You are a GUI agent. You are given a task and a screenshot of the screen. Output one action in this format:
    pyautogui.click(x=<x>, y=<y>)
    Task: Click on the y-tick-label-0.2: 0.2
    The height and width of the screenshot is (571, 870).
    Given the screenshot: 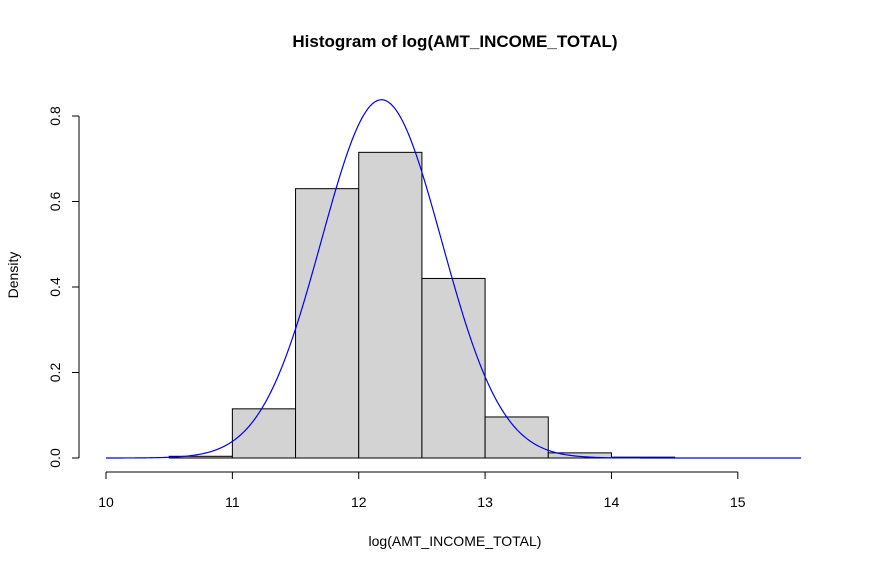 What is the action you would take?
    pyautogui.click(x=55, y=373)
    